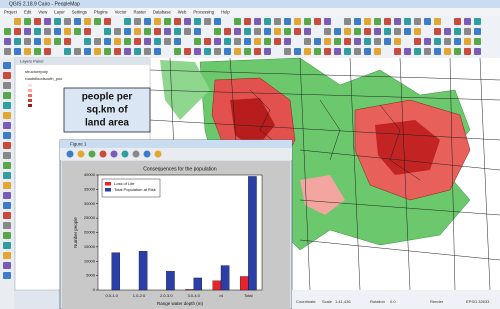 The image size is (500, 309). I want to click on menu-item: Vector, so click(121, 11).